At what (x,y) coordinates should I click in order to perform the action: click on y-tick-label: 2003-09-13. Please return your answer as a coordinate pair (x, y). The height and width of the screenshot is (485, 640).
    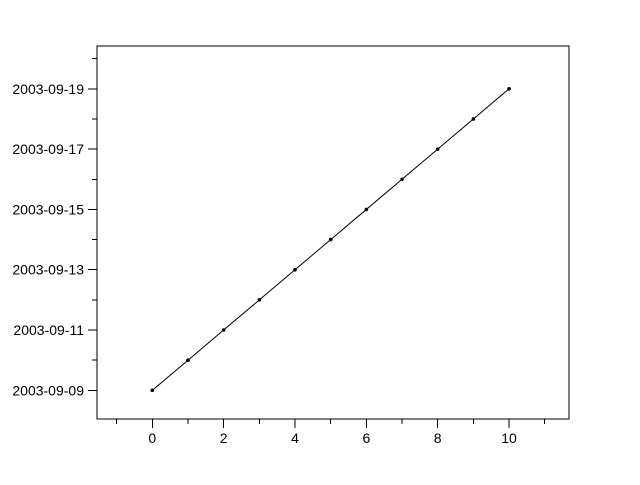
    Looking at the image, I should click on (48, 270).